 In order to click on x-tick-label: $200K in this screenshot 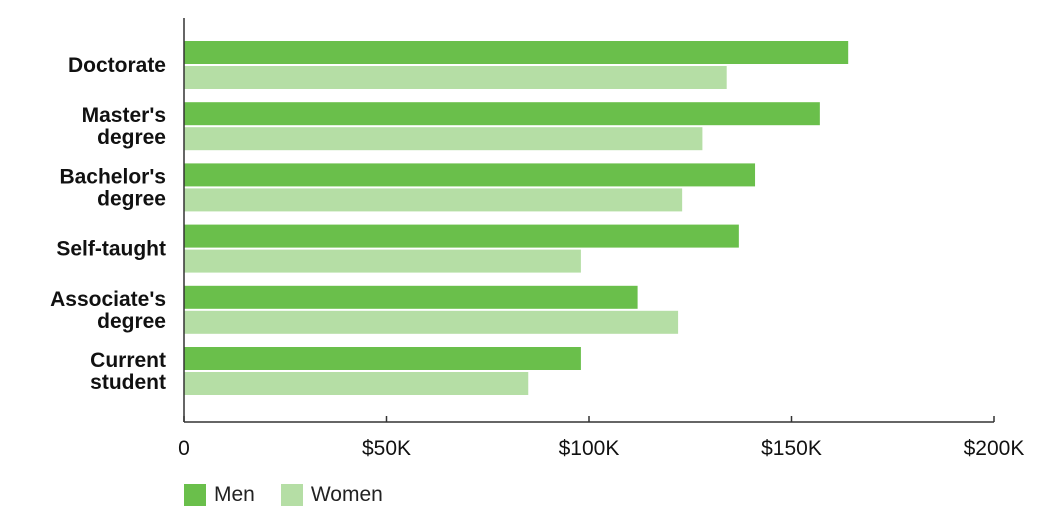, I will do `click(994, 448)`.